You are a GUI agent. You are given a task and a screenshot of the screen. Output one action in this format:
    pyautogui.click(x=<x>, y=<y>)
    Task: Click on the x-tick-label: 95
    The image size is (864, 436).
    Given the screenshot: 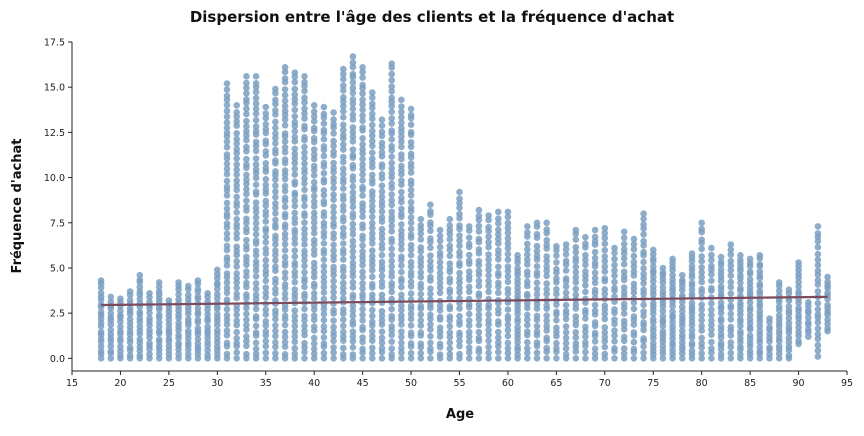 What is the action you would take?
    pyautogui.click(x=847, y=383)
    